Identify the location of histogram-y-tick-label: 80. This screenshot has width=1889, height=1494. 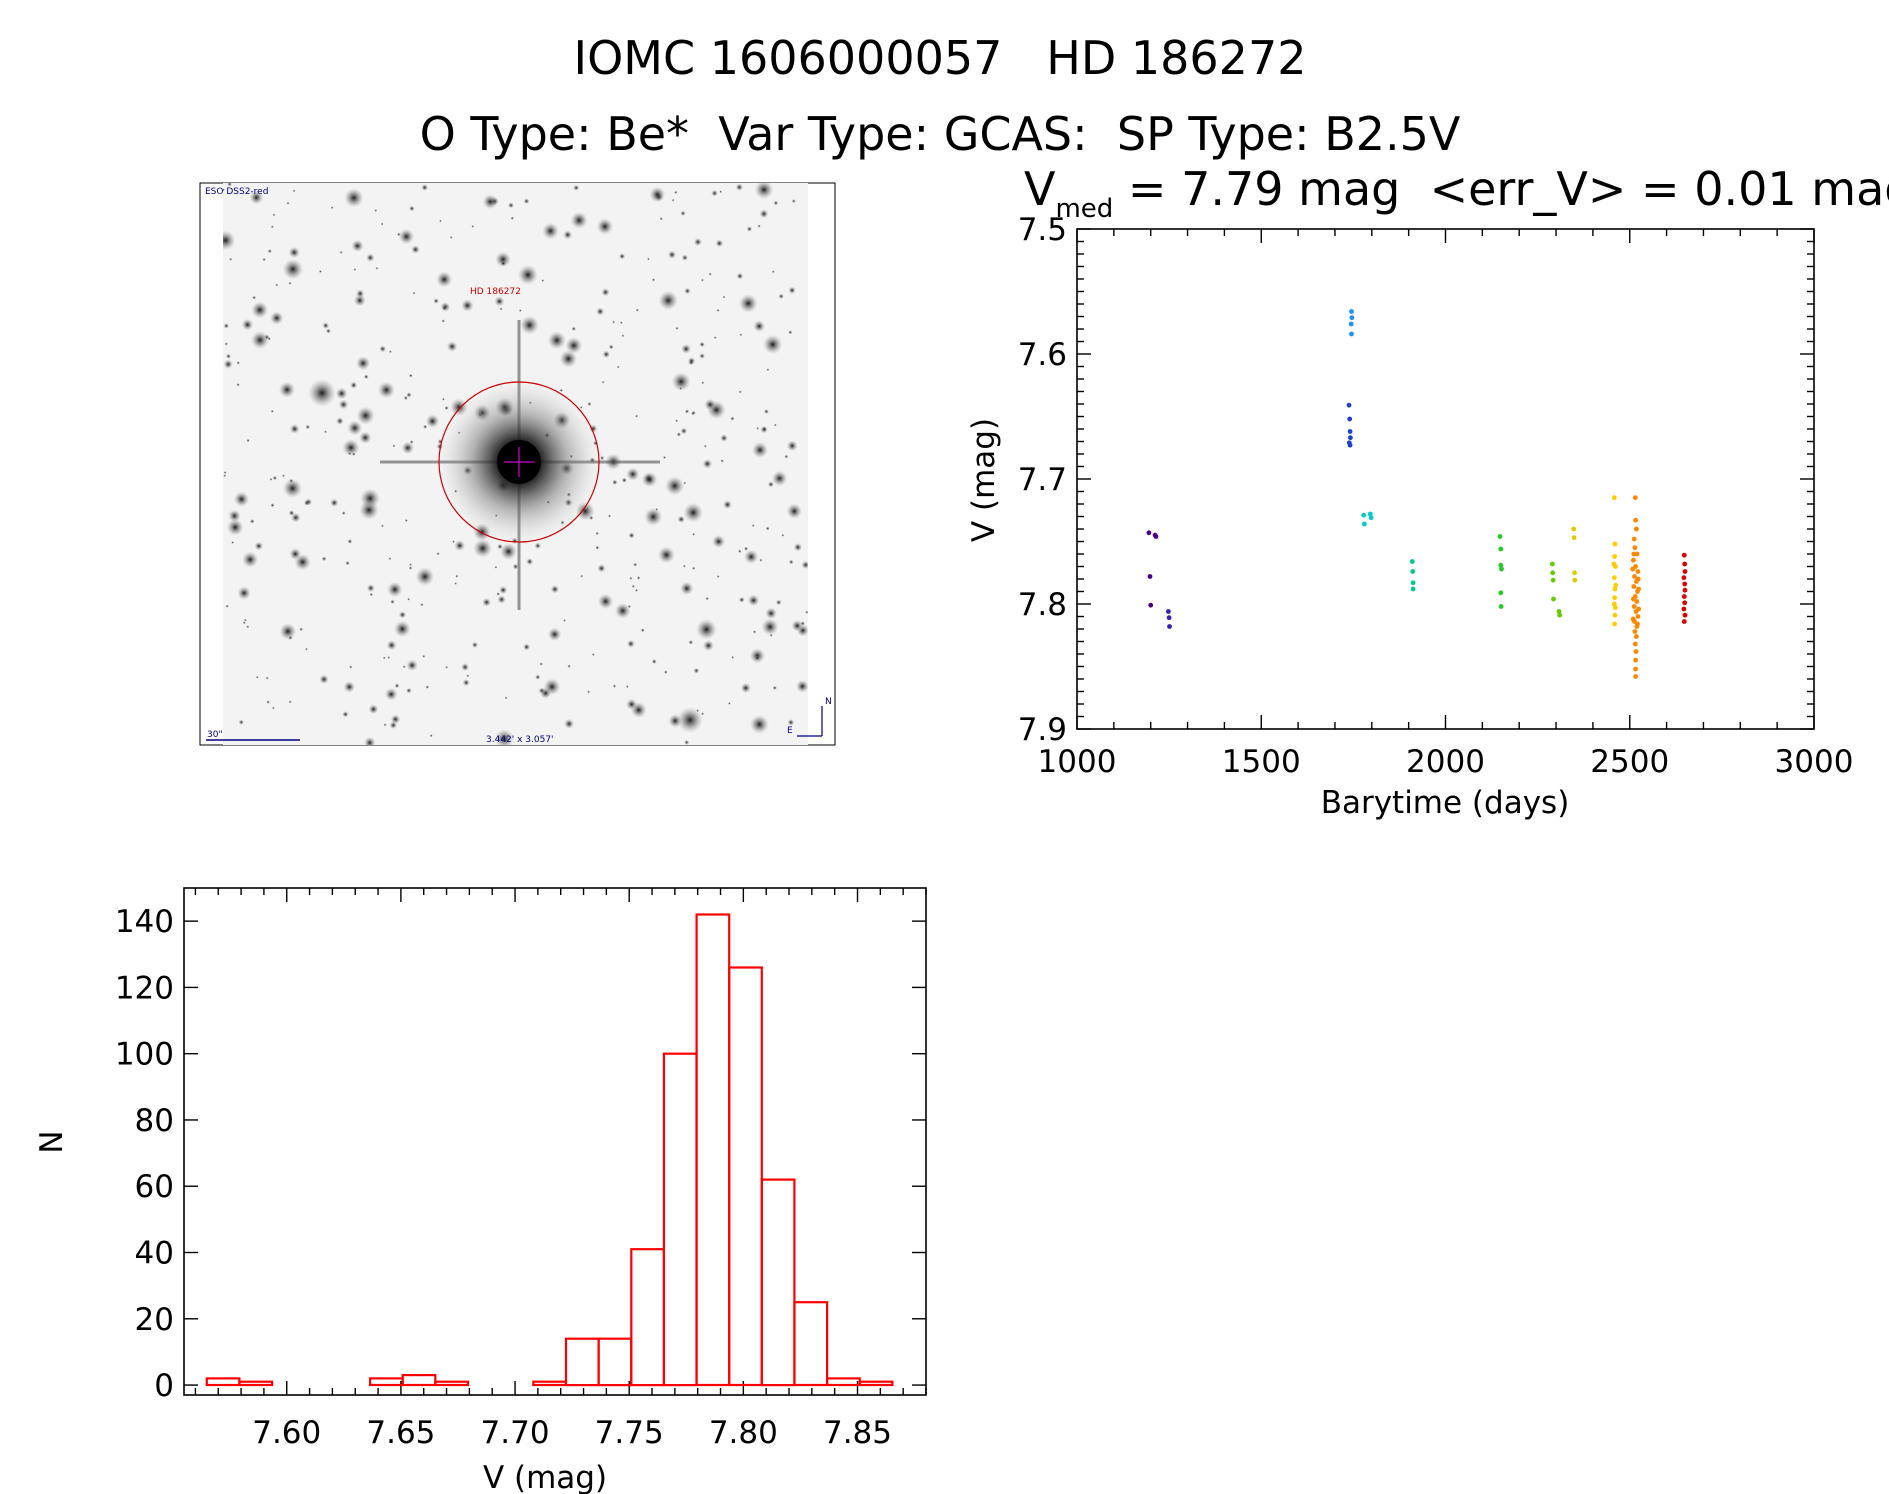
(154, 1121).